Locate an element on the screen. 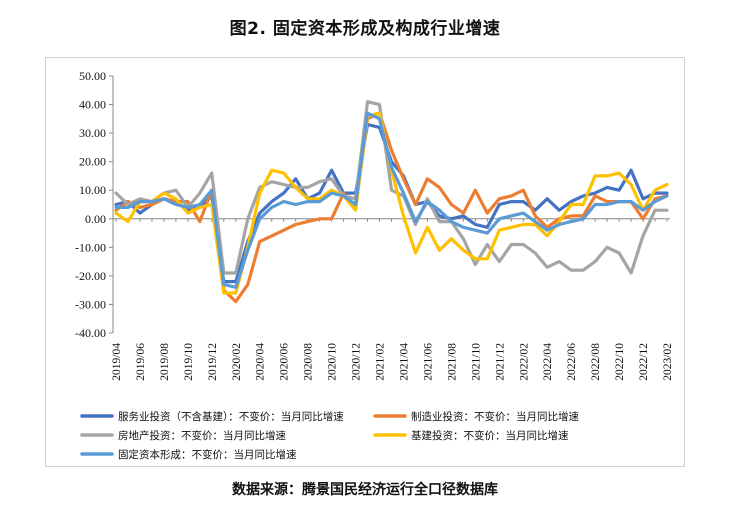 The height and width of the screenshot is (507, 730). legend-label-2: 制造业投资：不变价：当月同比增速 is located at coordinates (495, 416).